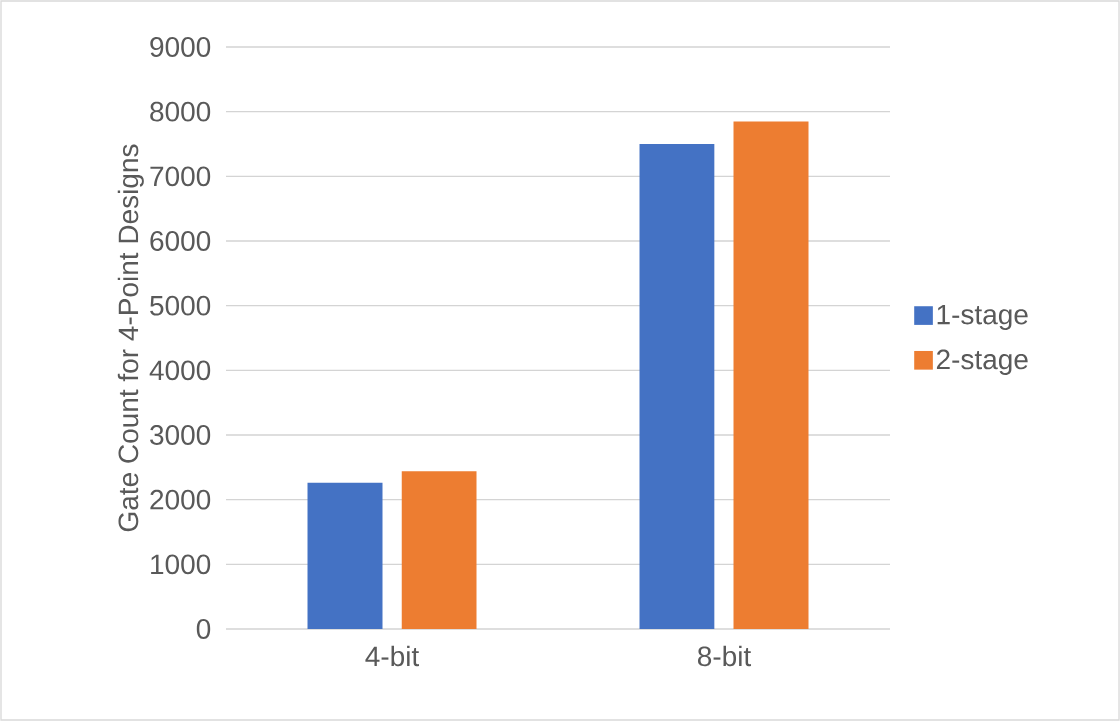 This screenshot has height=721, width=1120. What do you see at coordinates (180, 305) in the screenshot?
I see `y-tick-label: 5000` at bounding box center [180, 305].